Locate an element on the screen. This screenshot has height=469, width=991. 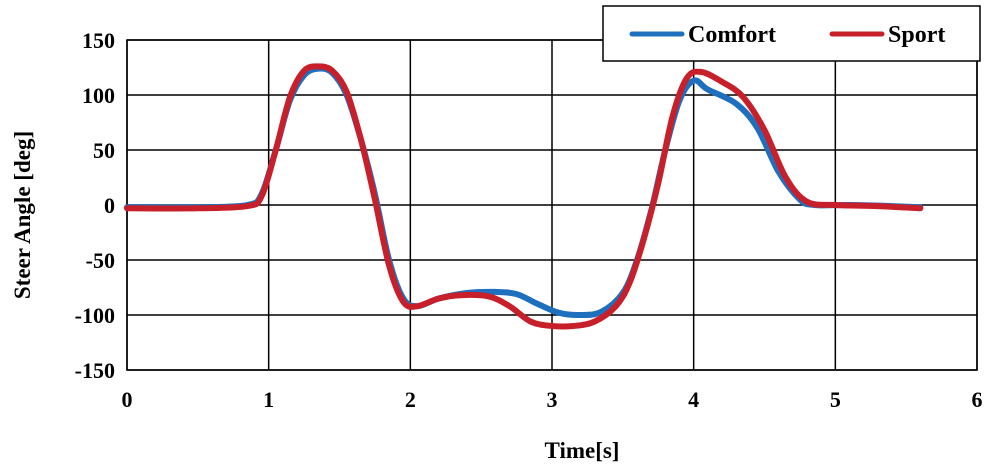
y-tick-label: -150 is located at coordinates (95, 370).